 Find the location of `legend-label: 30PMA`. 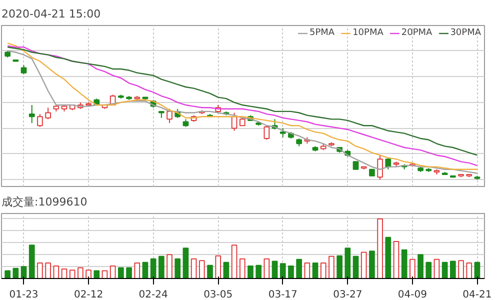

legend-label: 30PMA is located at coordinates (465, 33).